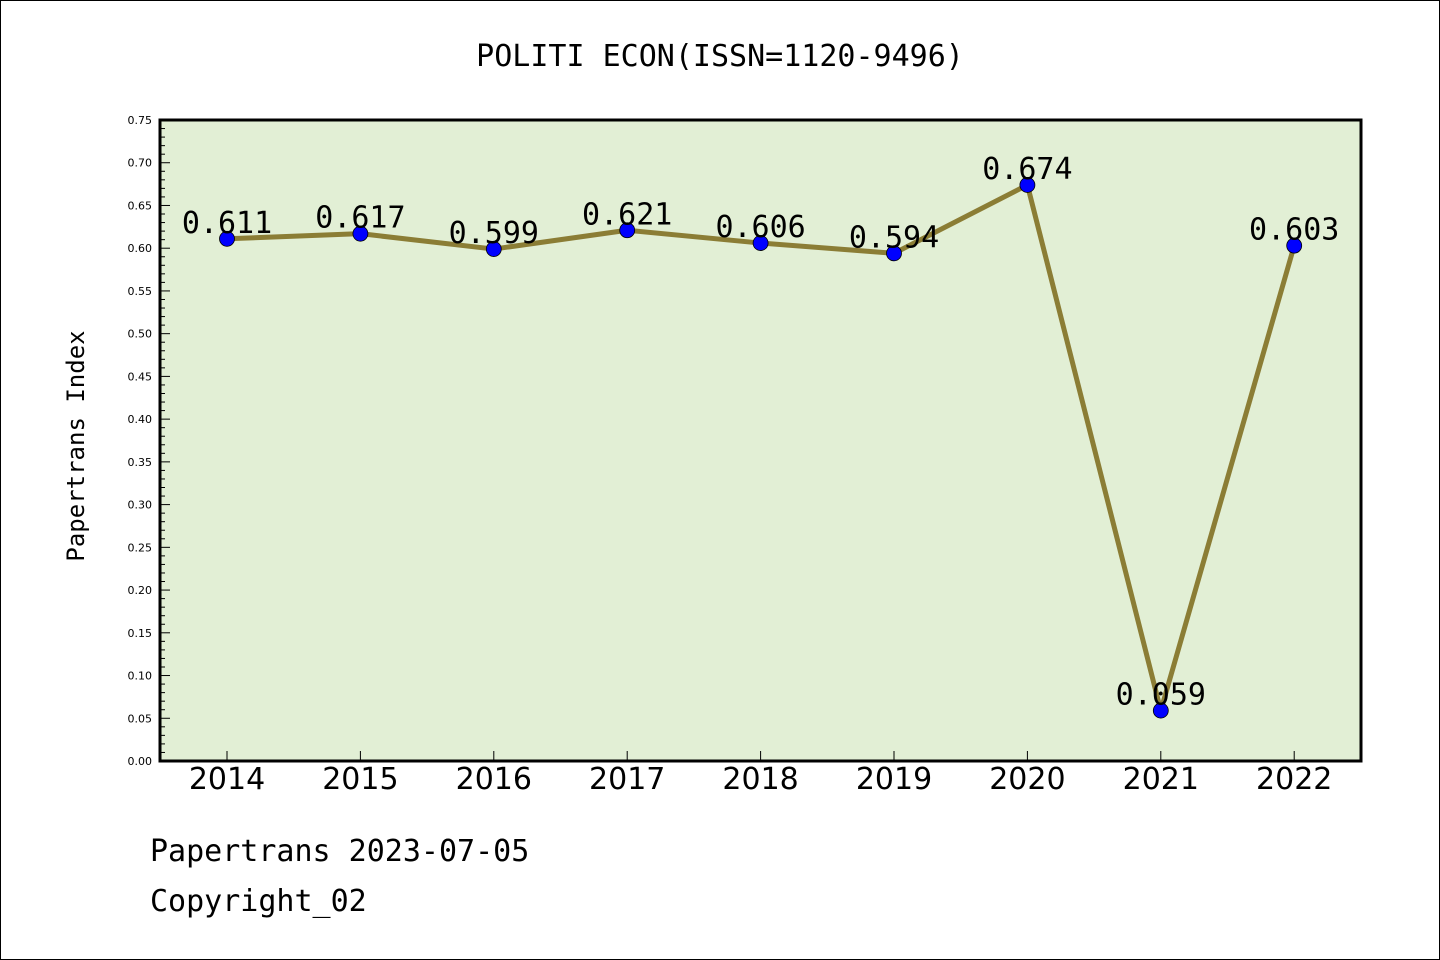 The width and height of the screenshot is (1440, 960). Describe the element at coordinates (140, 291) in the screenshot. I see `y-tick-label: 0.55` at that location.